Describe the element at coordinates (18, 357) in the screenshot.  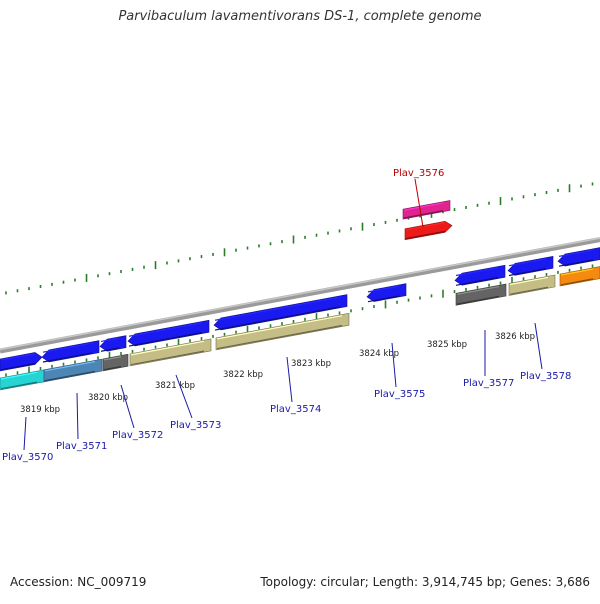
I see `gene-block-plav-3570-cds-highlight` at that location.